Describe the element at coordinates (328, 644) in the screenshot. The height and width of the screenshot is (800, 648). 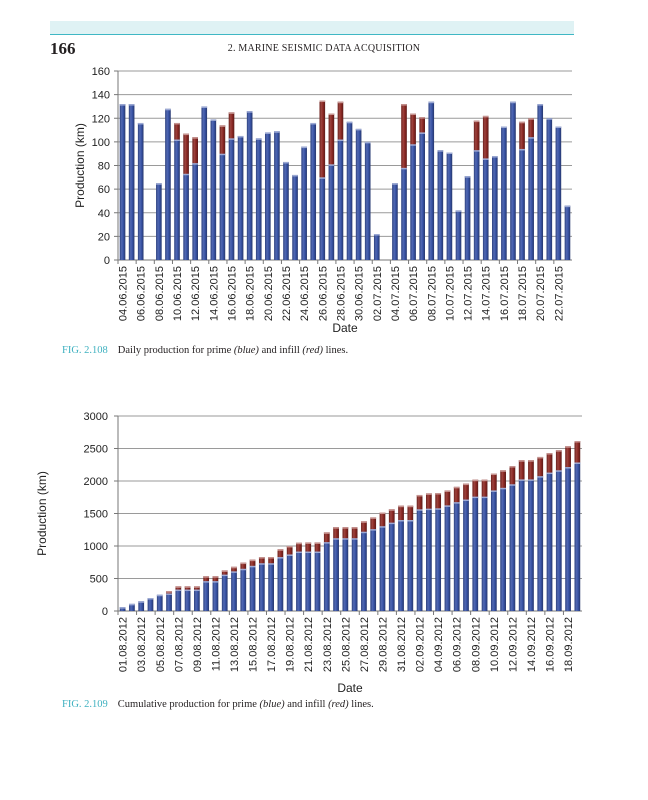
I see `x-tick-label: 23.08.2012` at that location.